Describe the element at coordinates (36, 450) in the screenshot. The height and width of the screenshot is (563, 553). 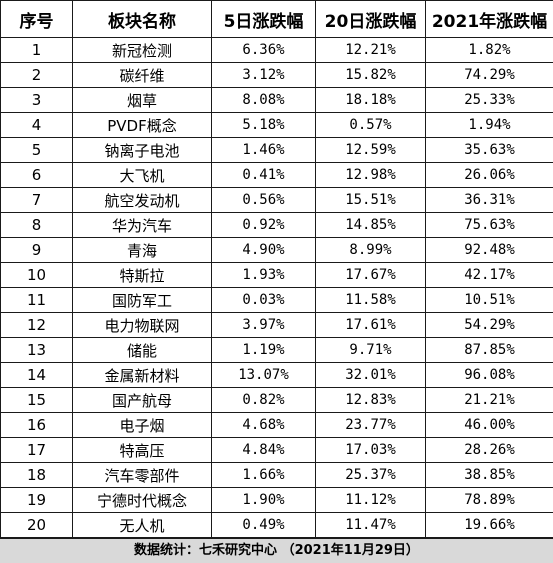
I see `cell-index: 17` at that location.